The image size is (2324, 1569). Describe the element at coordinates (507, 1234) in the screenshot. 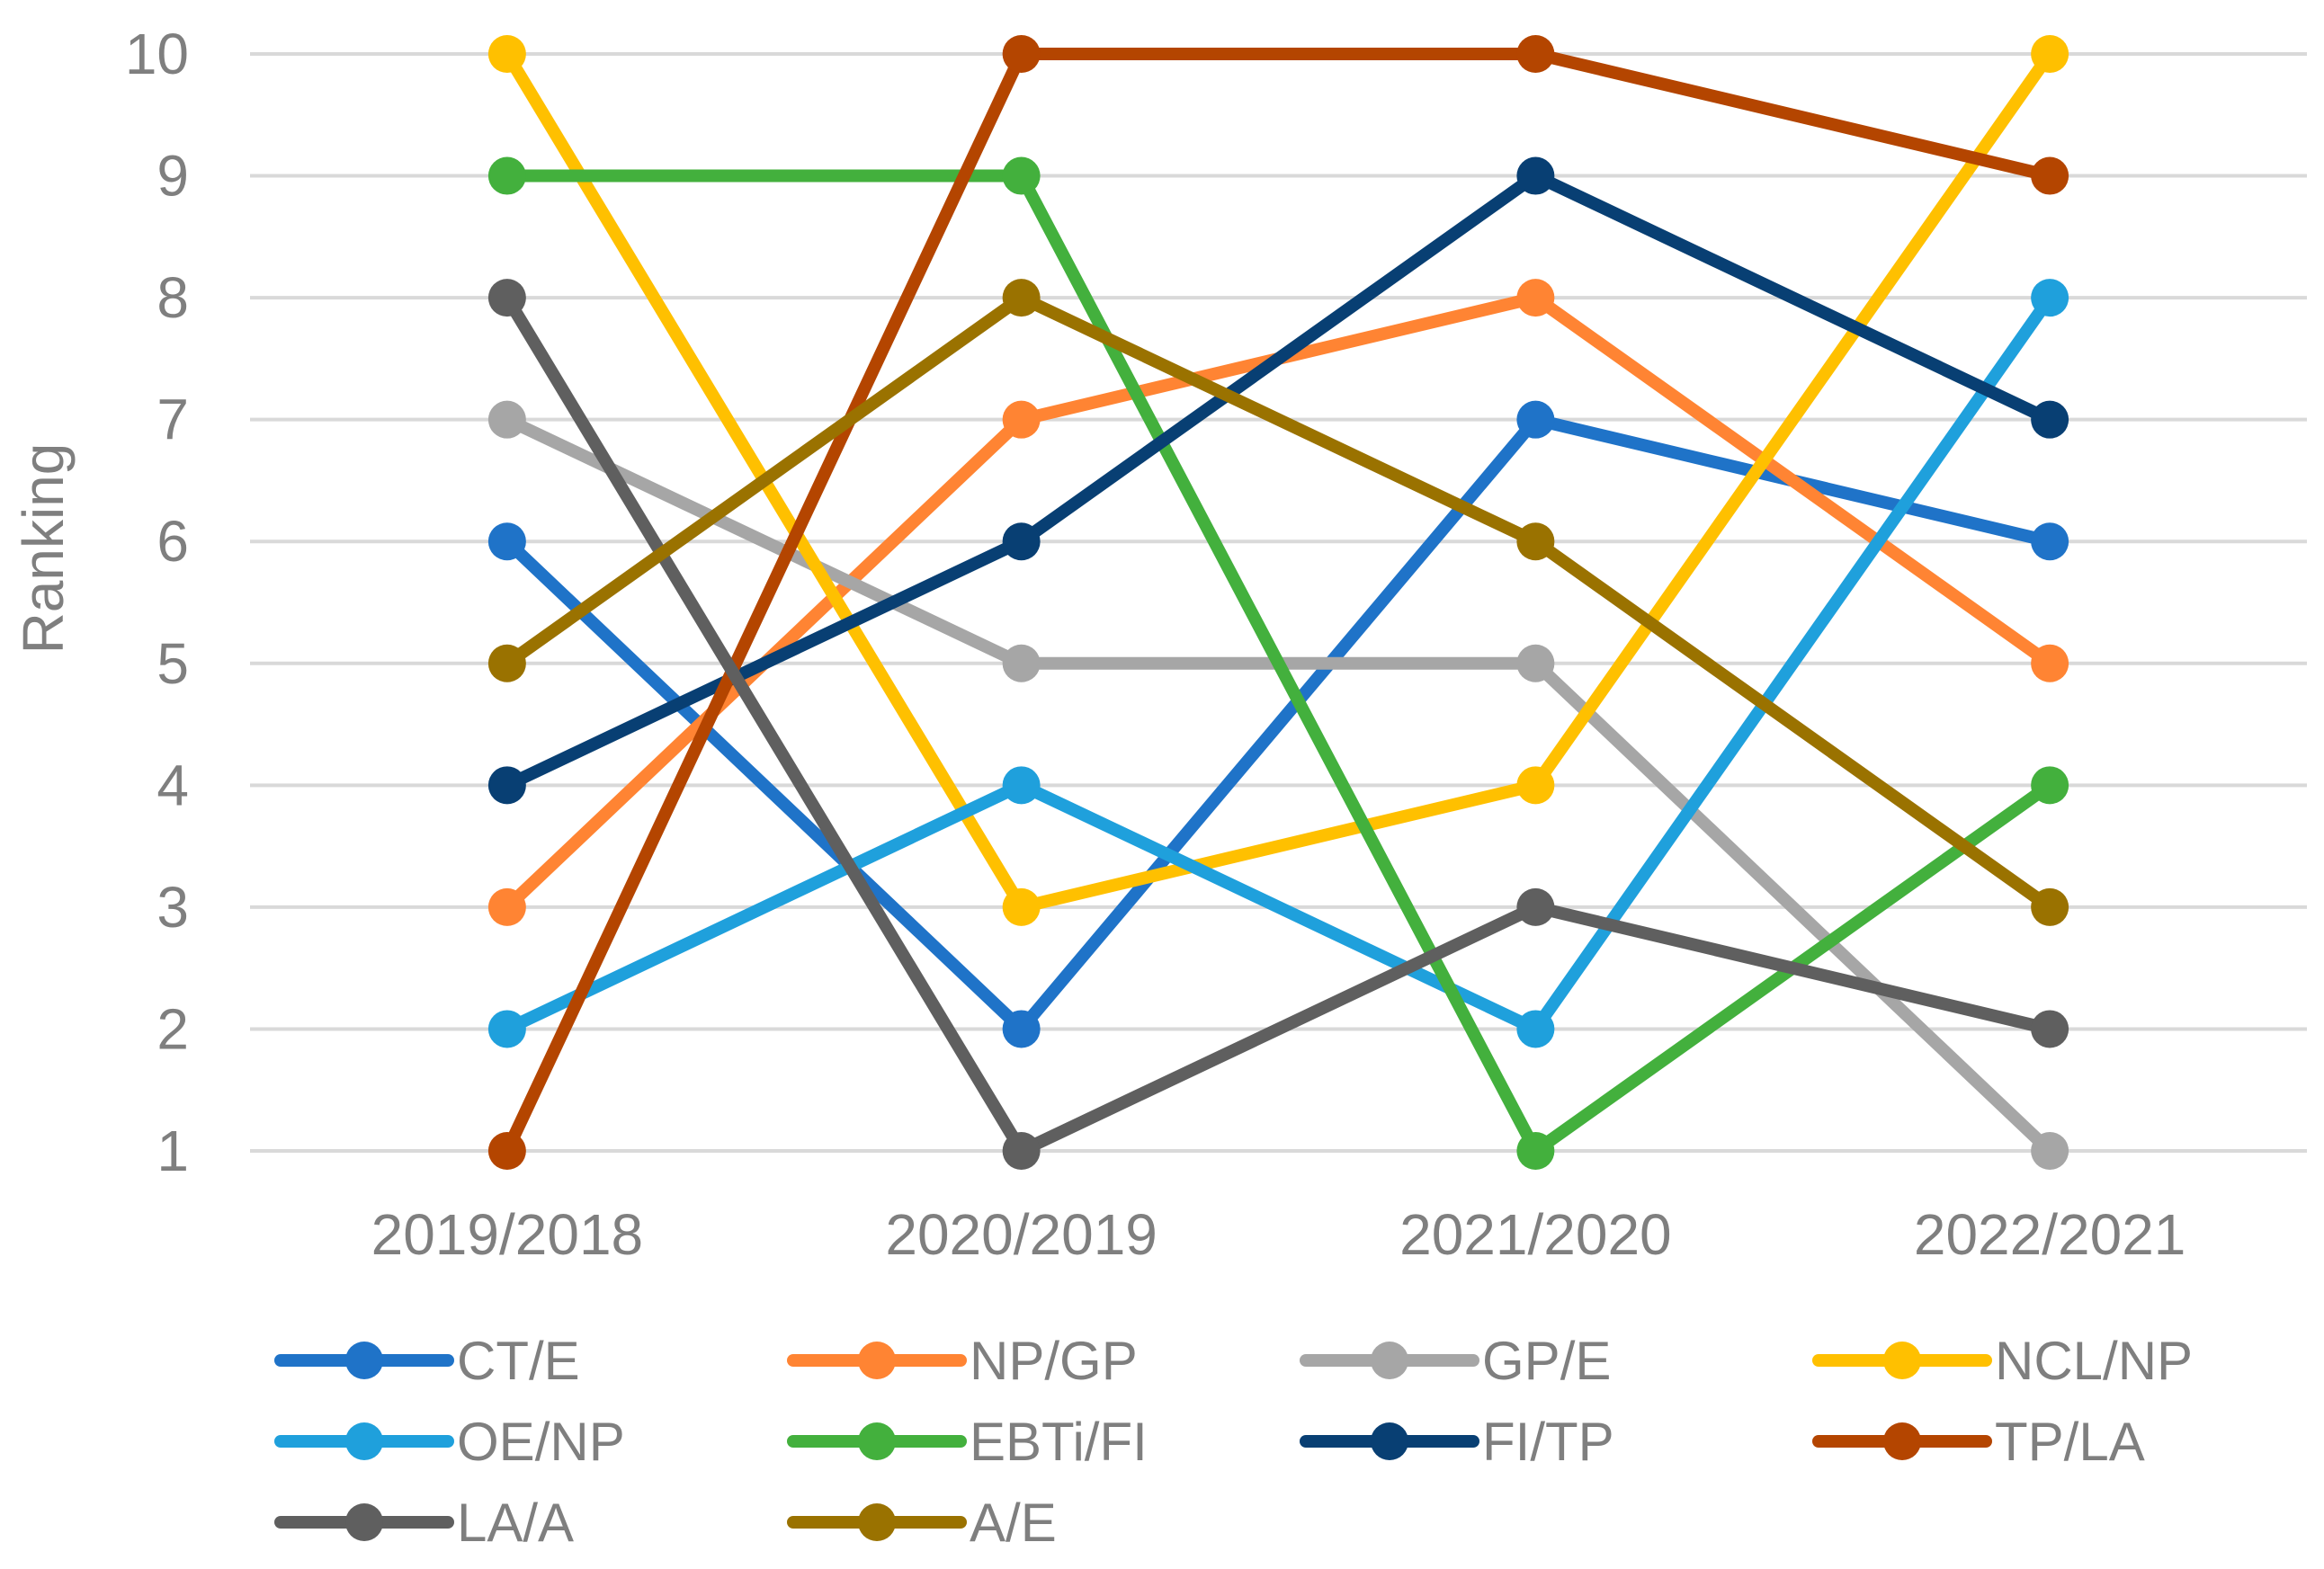

I see `x-tick-label: 2019/2018` at that location.